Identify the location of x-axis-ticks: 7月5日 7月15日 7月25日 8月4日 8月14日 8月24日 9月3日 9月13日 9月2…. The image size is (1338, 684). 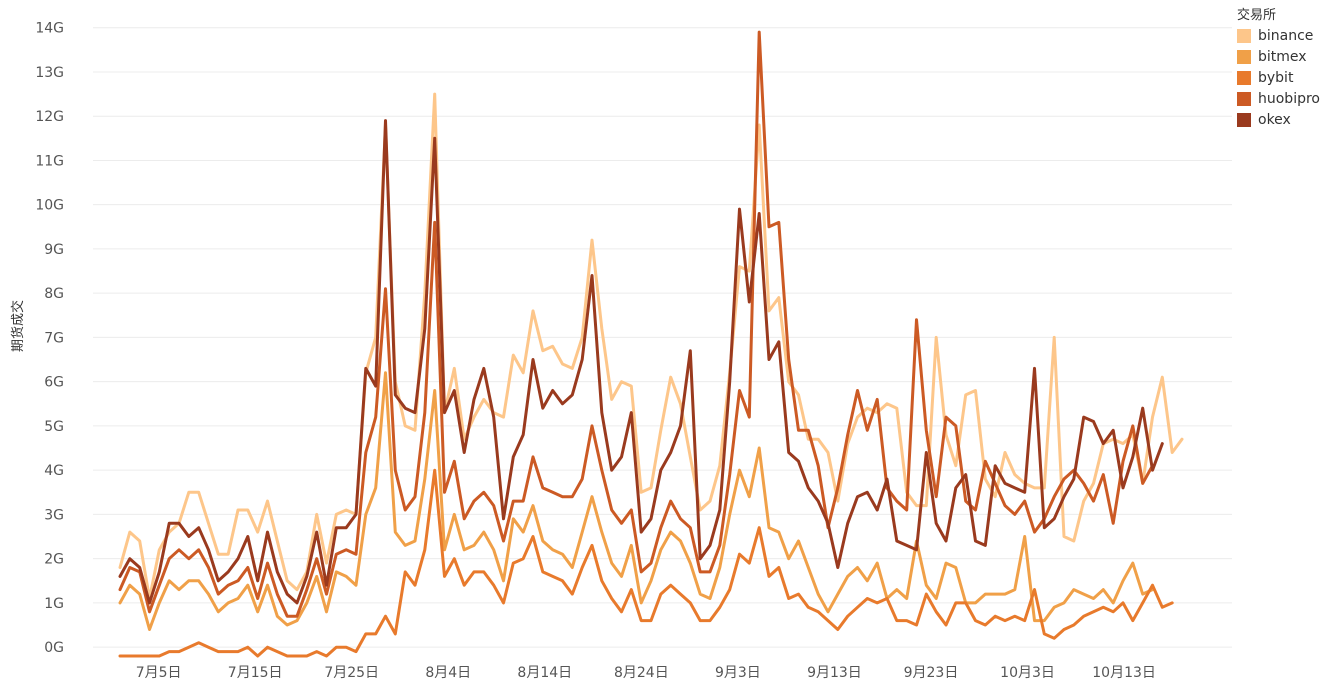
(646, 673).